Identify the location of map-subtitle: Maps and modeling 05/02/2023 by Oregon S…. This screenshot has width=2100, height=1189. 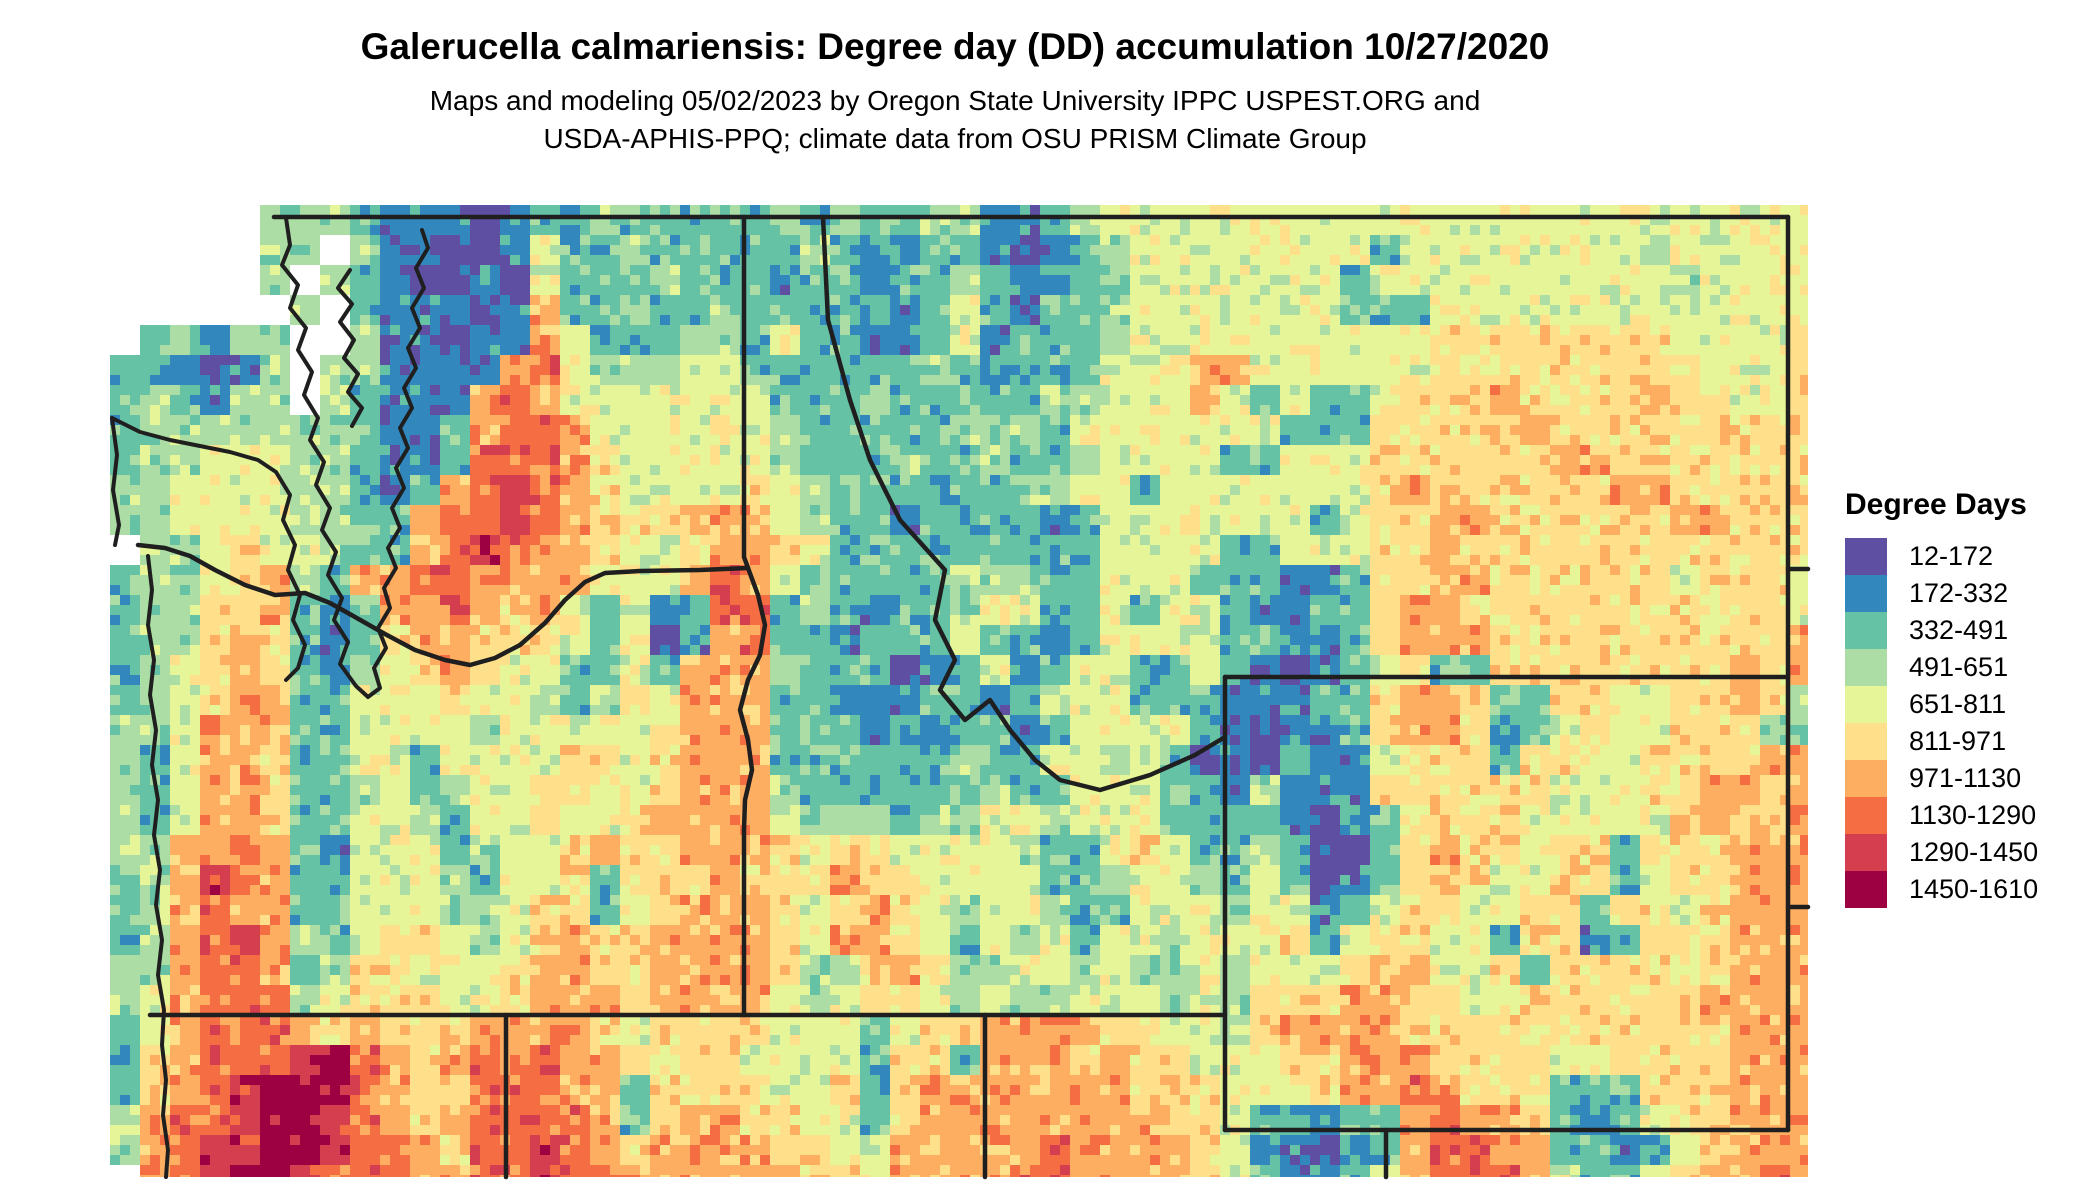
(955, 120).